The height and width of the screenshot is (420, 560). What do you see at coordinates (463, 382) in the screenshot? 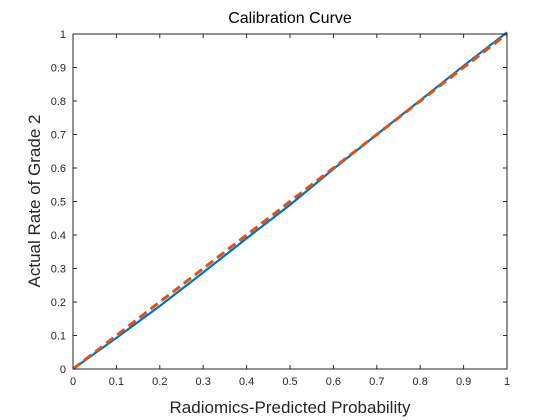
I see `x-tick-label: 0.9` at bounding box center [463, 382].